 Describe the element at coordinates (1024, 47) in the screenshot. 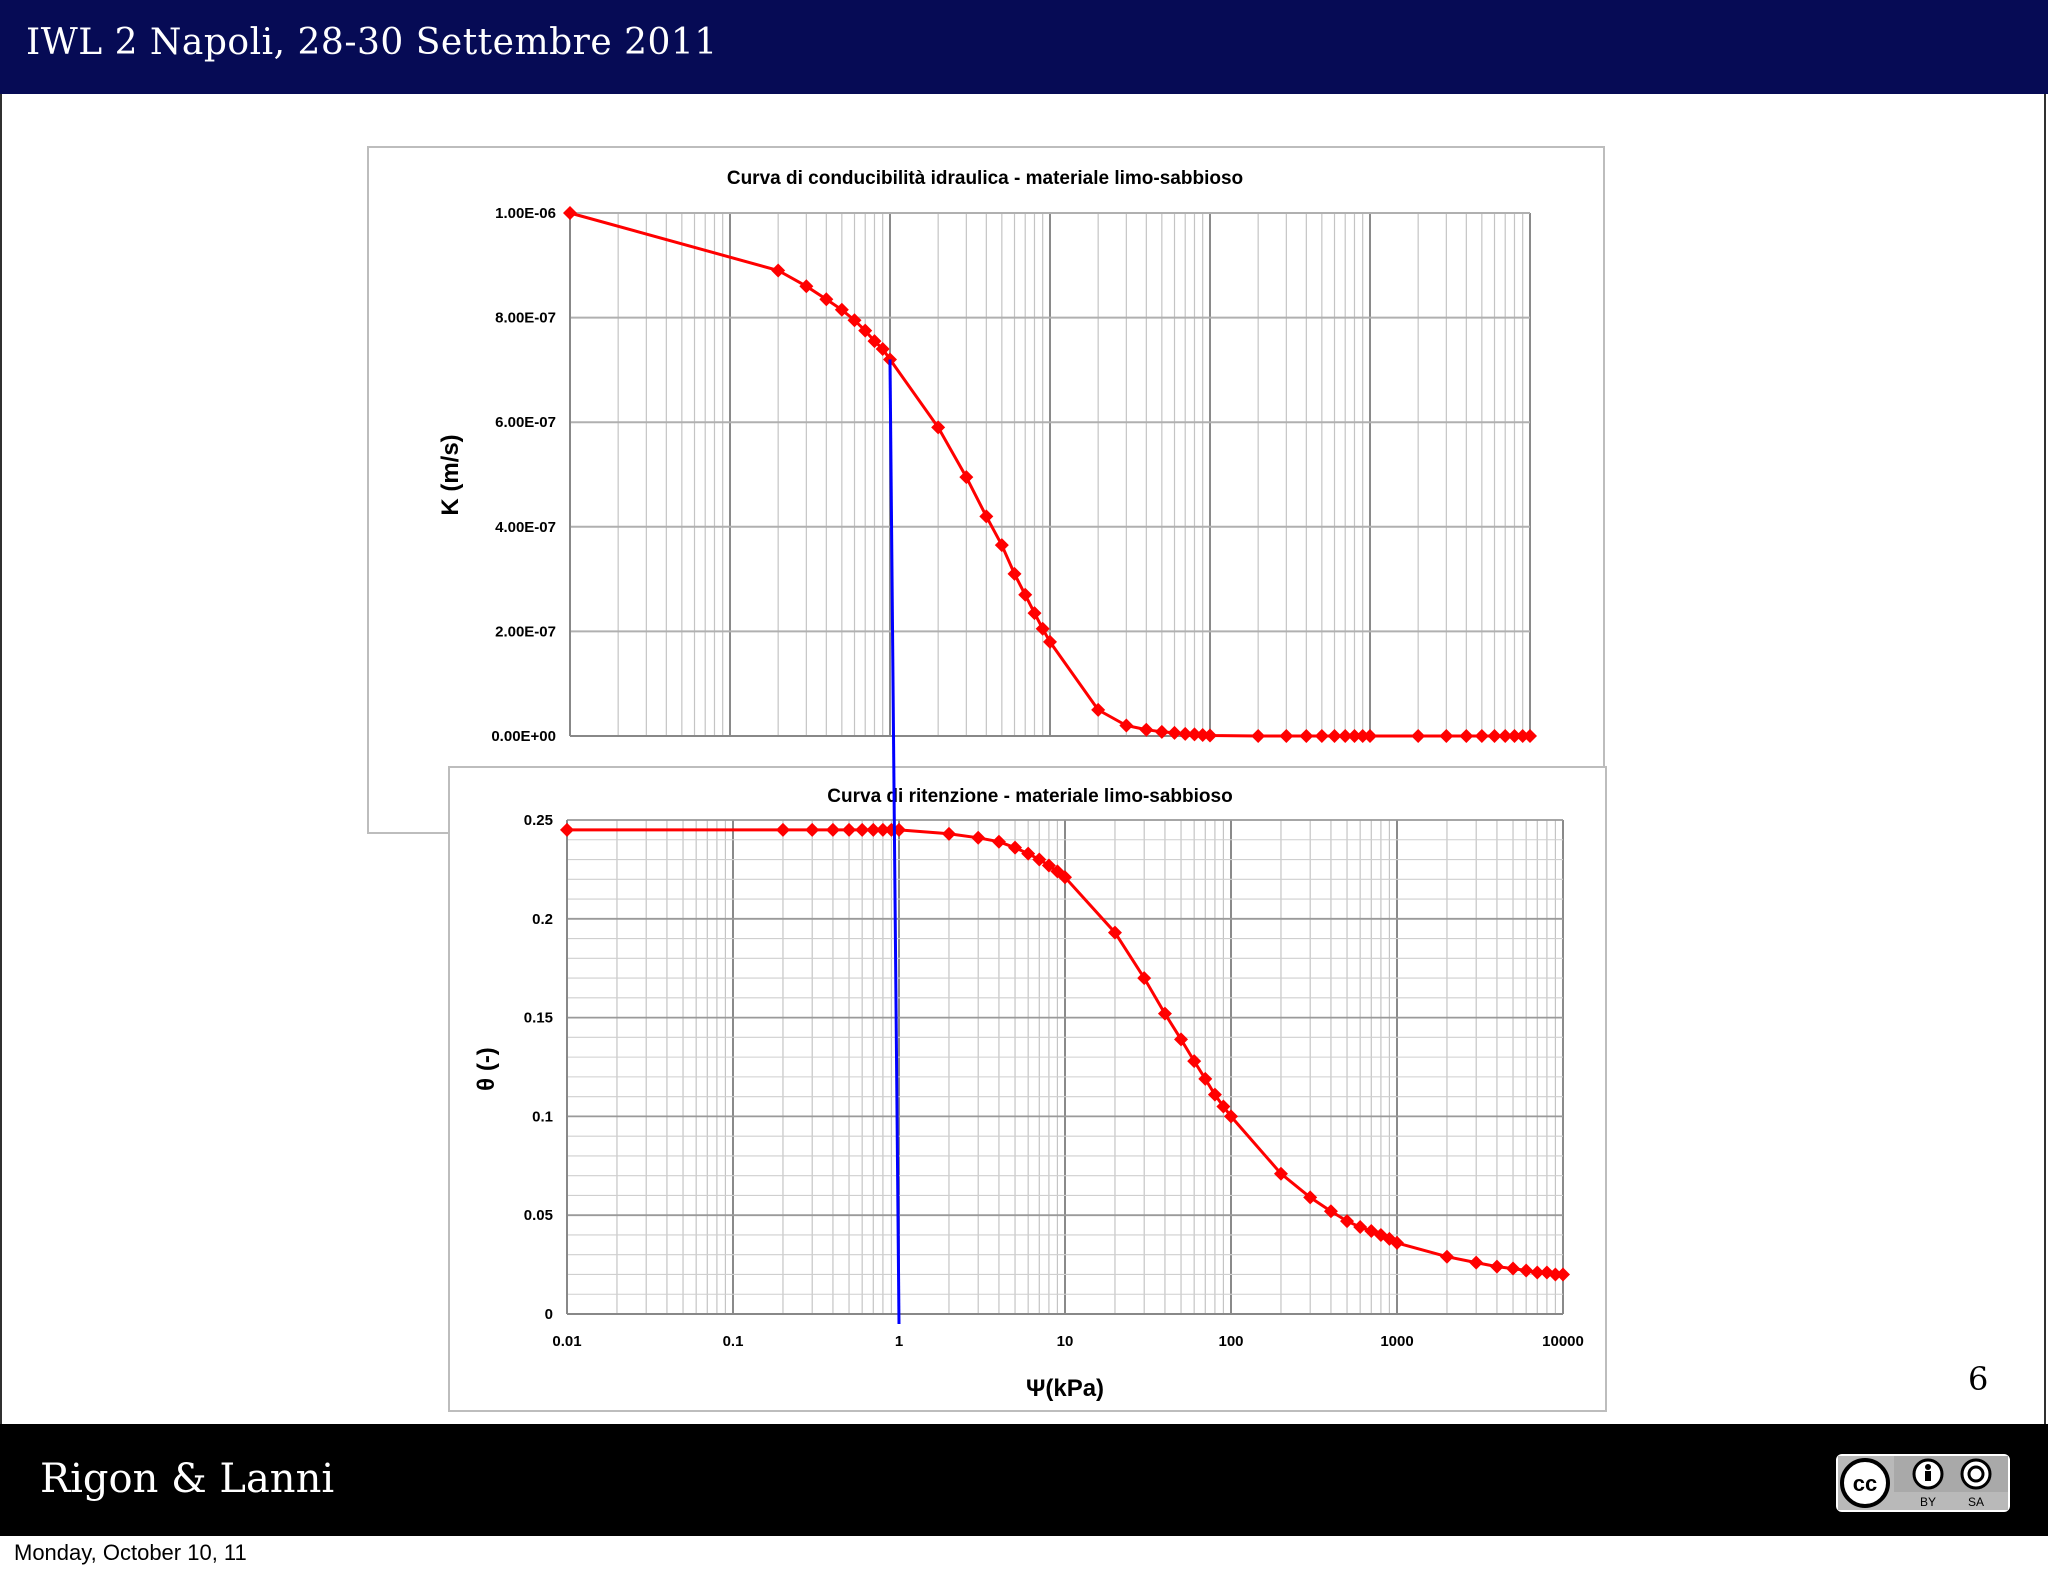

I see `slide-header: IWL 2 Napoli, 28-30 Settembre 2011` at that location.